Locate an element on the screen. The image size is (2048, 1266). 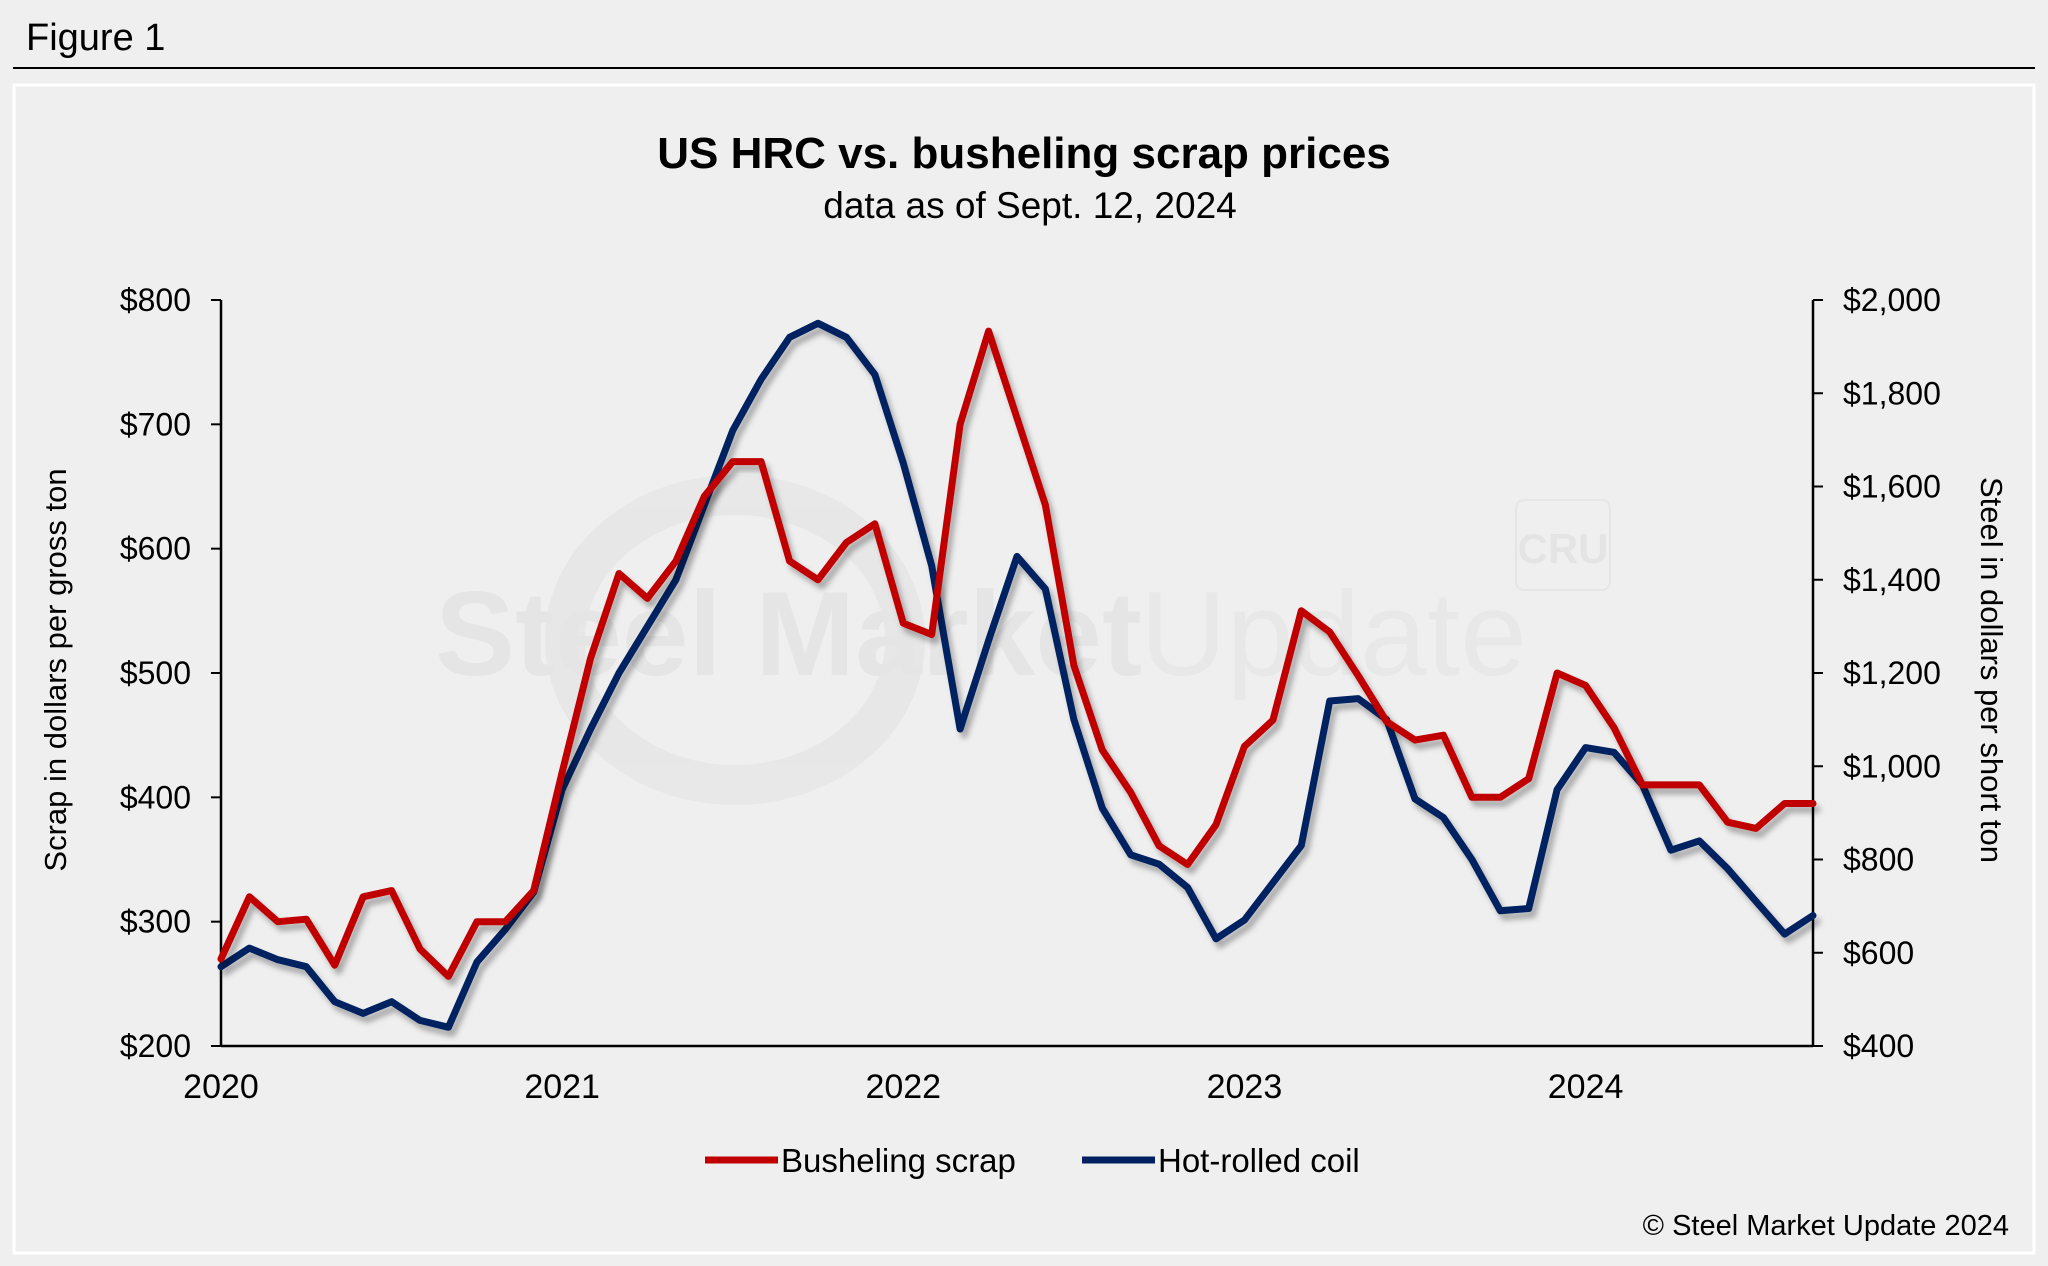
y2-axis-label: Steel in dollars per short ton is located at coordinates (1991, 670).